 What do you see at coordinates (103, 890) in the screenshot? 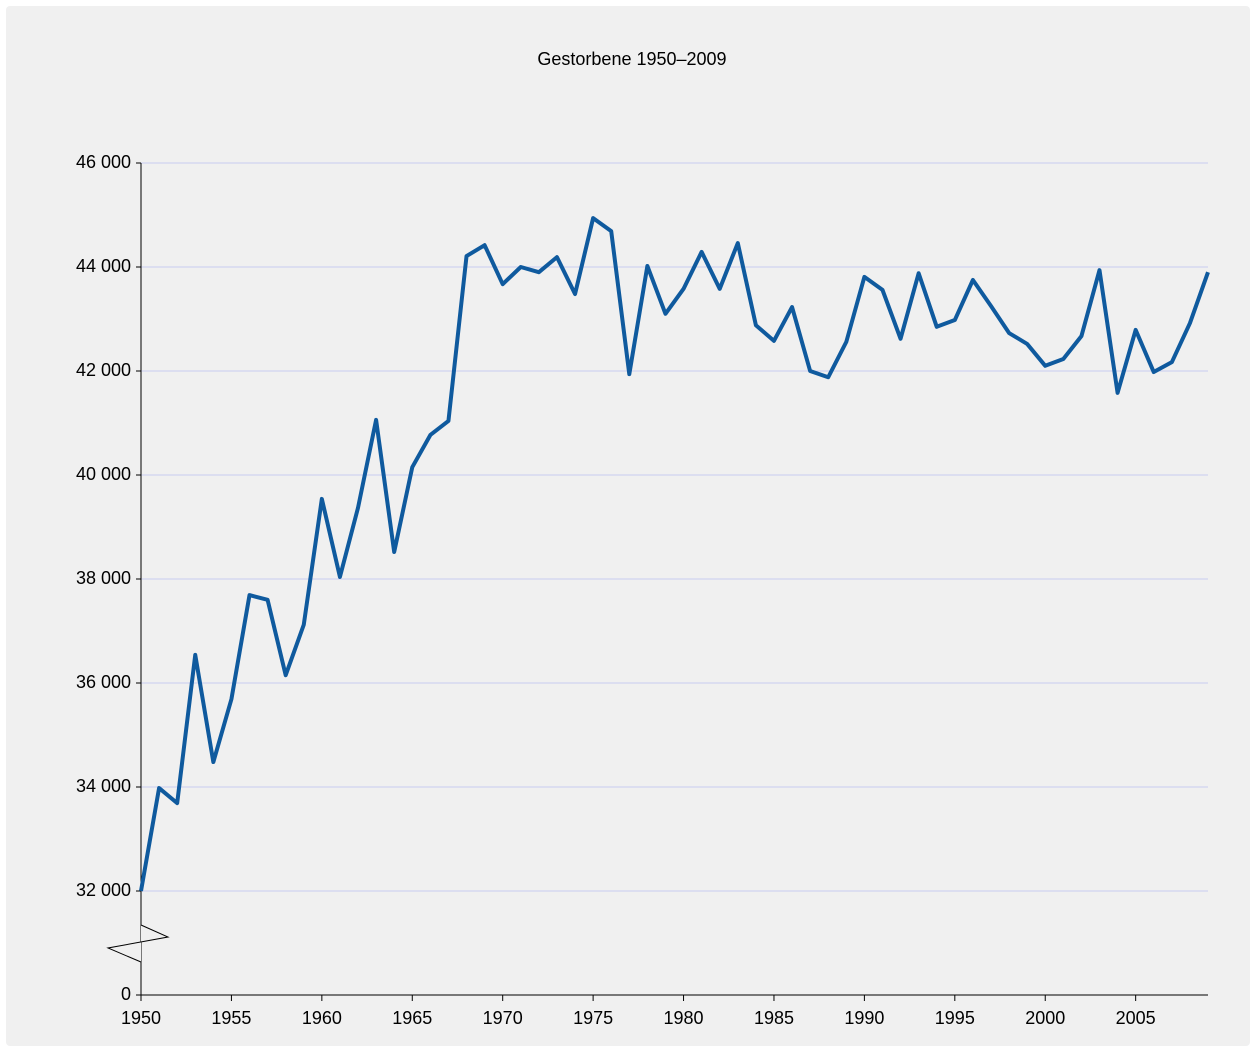
I see `y-tick-label: 32 000` at bounding box center [103, 890].